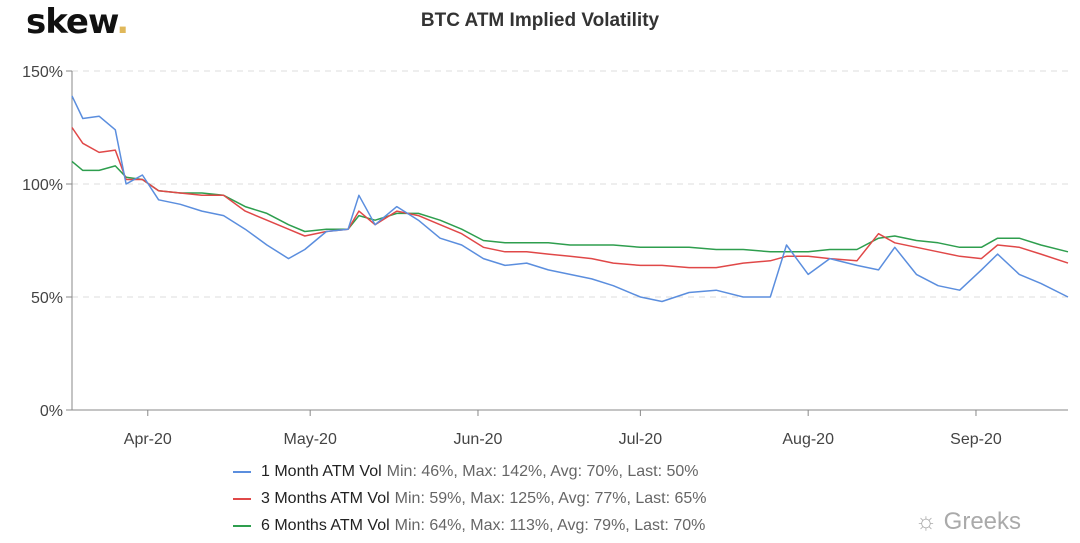 The image size is (1080, 543). I want to click on x-tick-label: Jul-20, so click(641, 439).